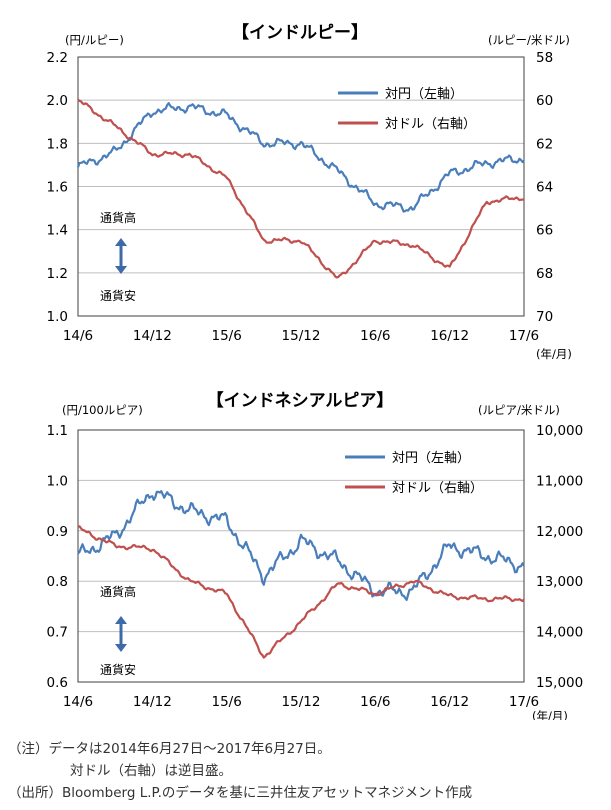 This screenshot has height=810, width=611. What do you see at coordinates (559, 582) in the screenshot?
I see `right-tick-label: 13,000` at bounding box center [559, 582].